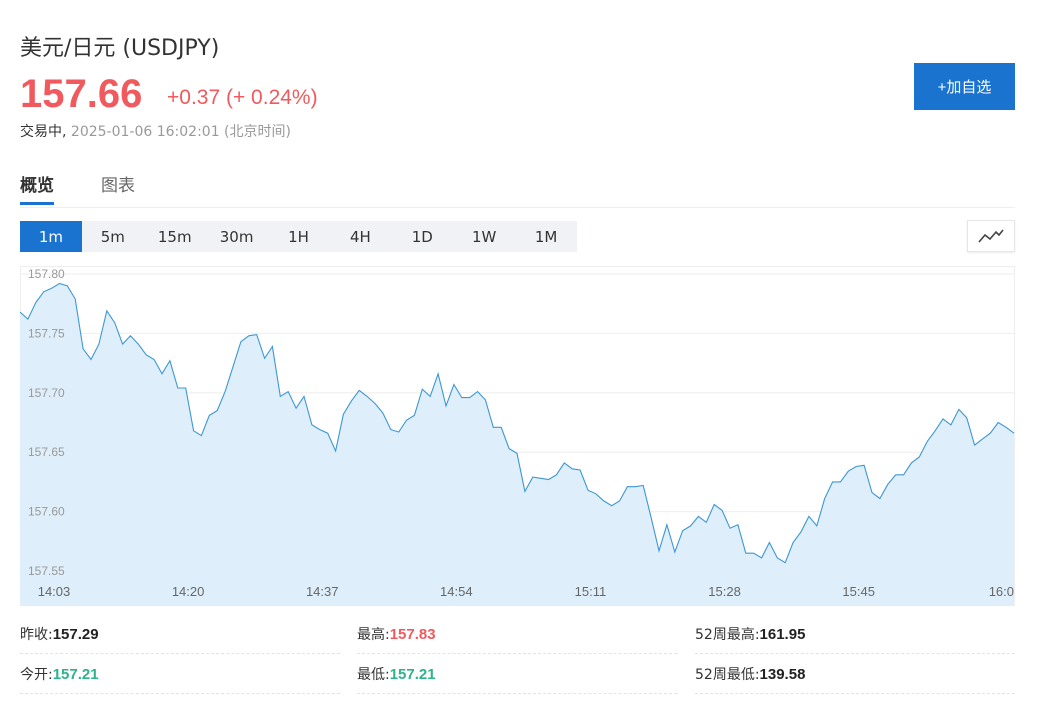 The width and height of the screenshot is (1038, 708). What do you see at coordinates (180, 132) in the screenshot?
I see `quote-timestamp: 2025-01-06 16:02:01 (北京时间)` at bounding box center [180, 132].